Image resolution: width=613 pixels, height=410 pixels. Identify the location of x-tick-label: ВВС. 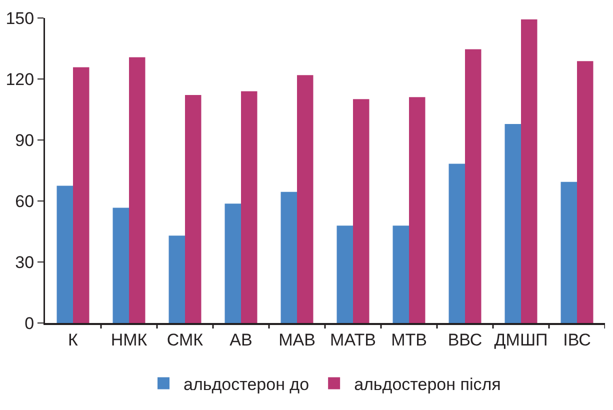
(465, 340).